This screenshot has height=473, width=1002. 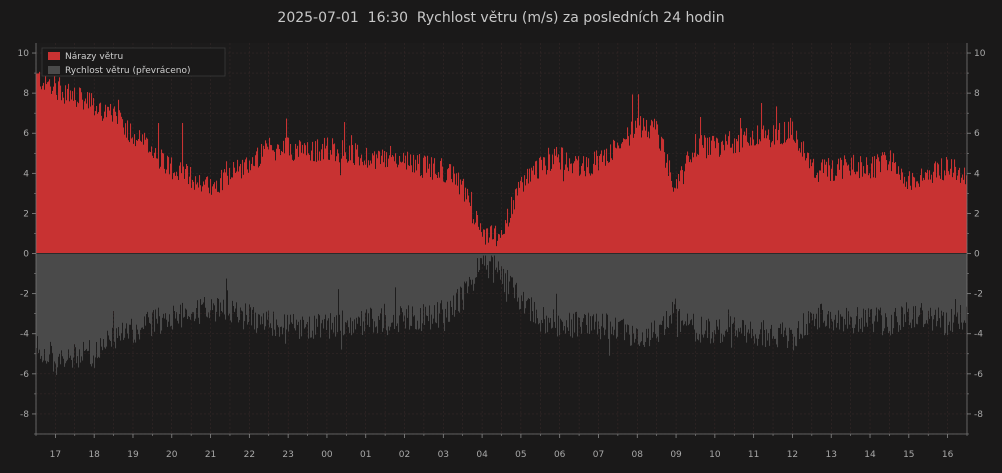 What do you see at coordinates (753, 455) in the screenshot?
I see `x-tick-label: 11` at bounding box center [753, 455].